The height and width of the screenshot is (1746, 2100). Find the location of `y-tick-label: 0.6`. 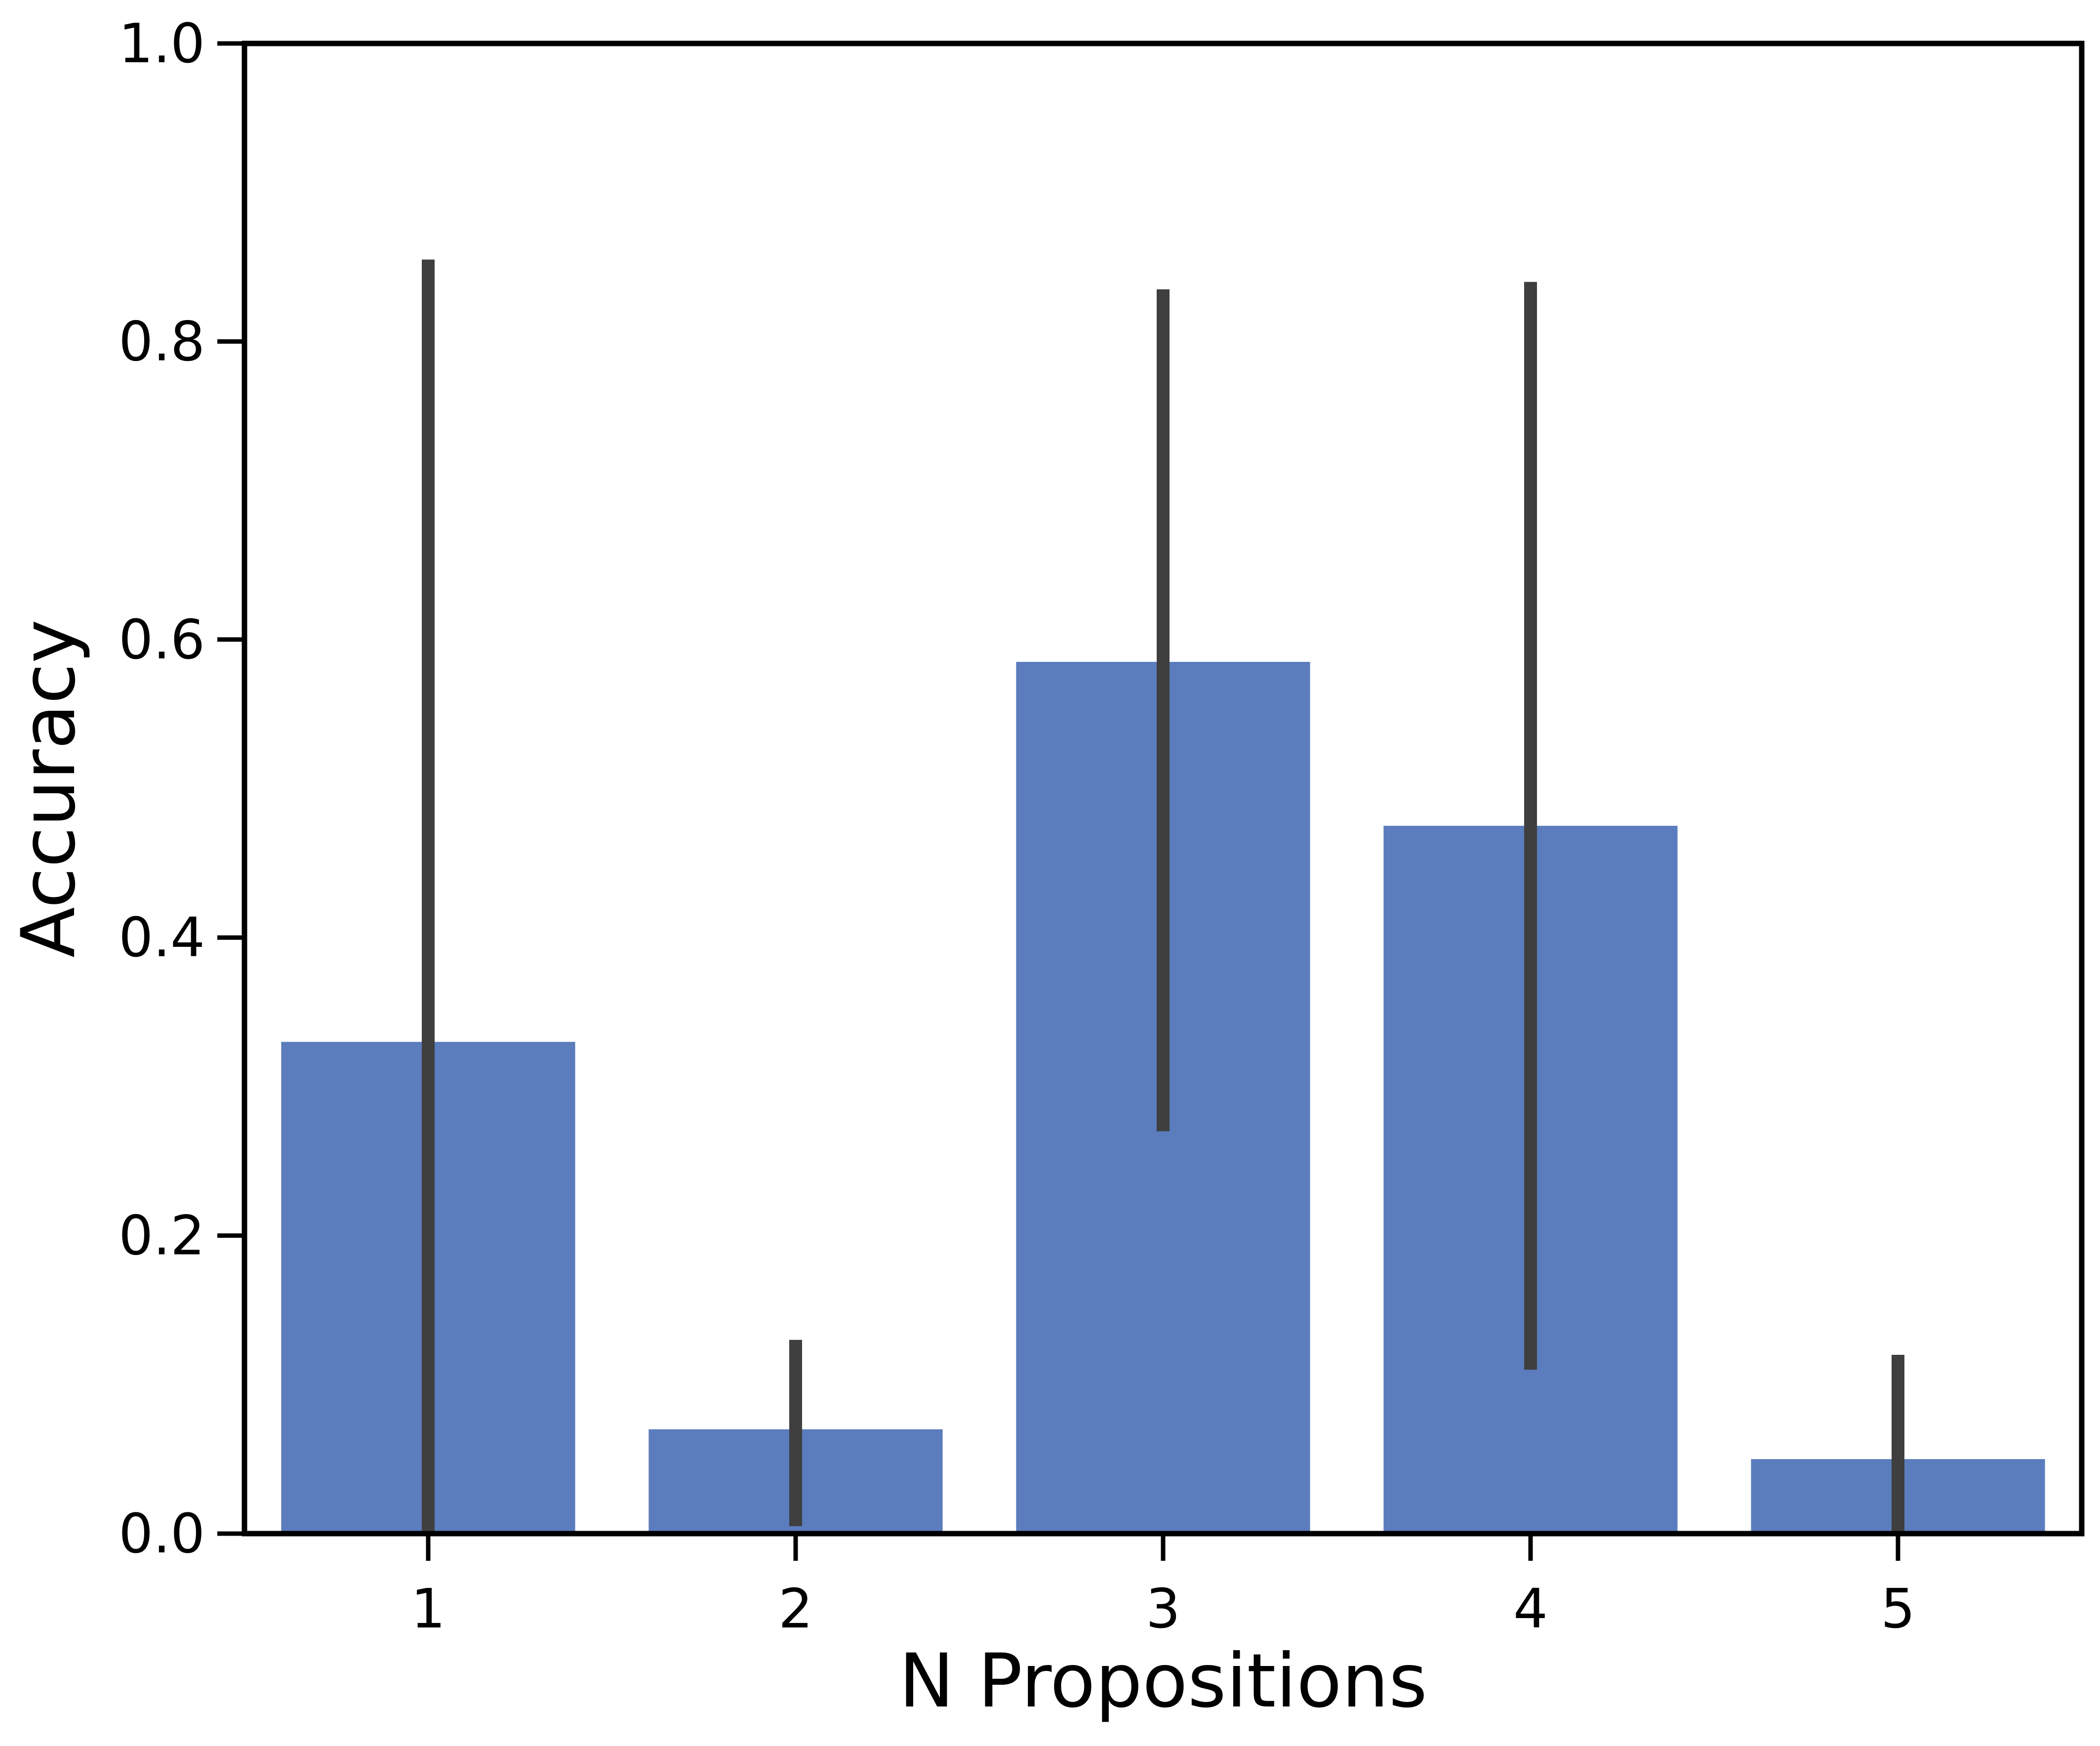

y-tick-label: 0.6 is located at coordinates (162, 639).